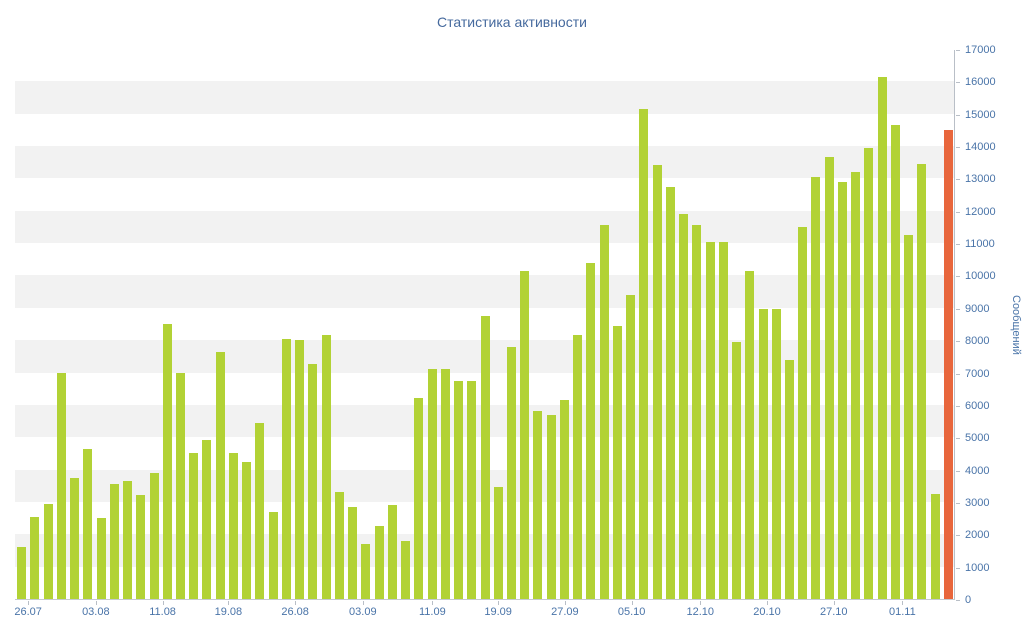  What do you see at coordinates (977, 341) in the screenshot?
I see `y-tick-label: 8000` at bounding box center [977, 341].